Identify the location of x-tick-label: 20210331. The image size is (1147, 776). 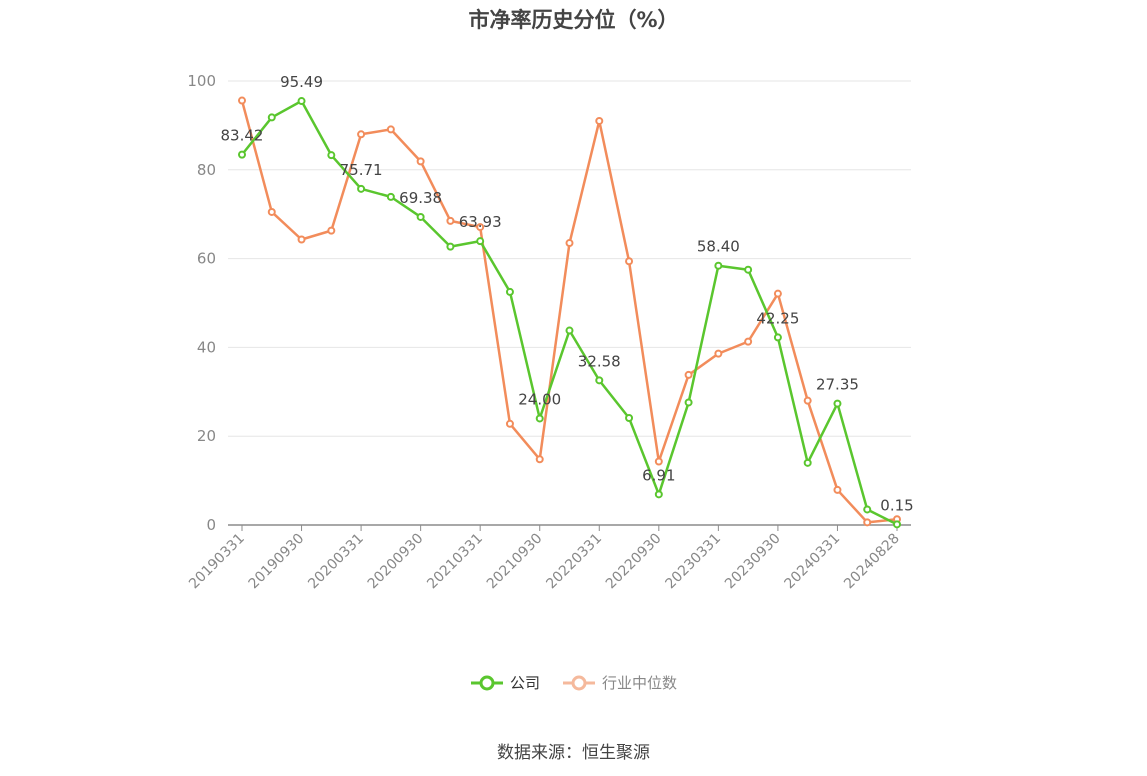
(455, 562).